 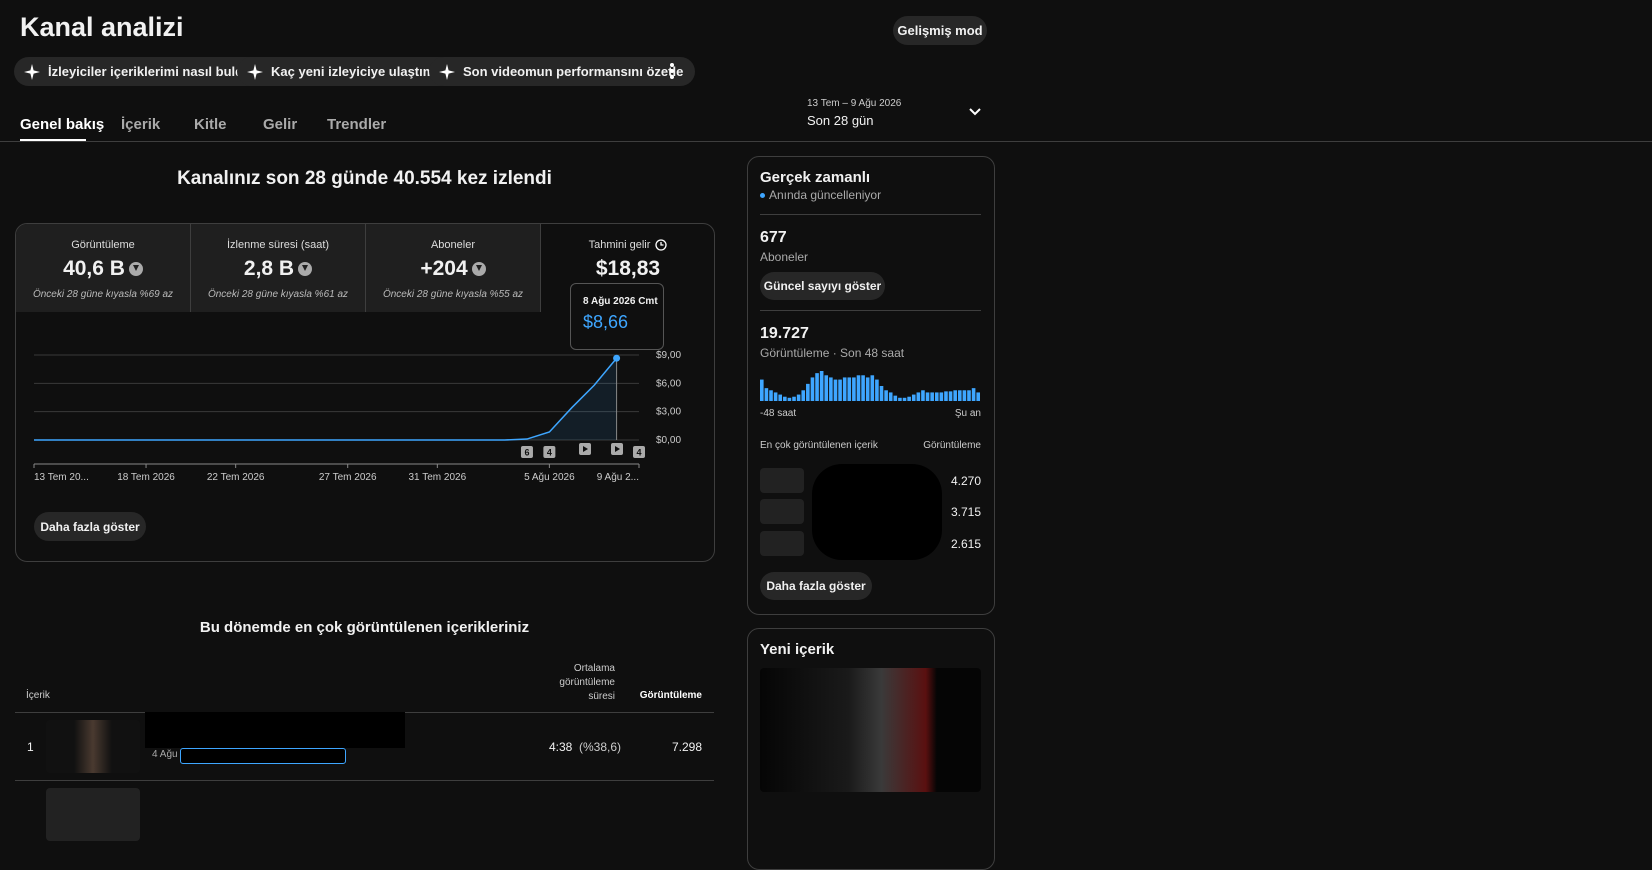 What do you see at coordinates (62, 124) in the screenshot?
I see `tab: Genel bakış` at bounding box center [62, 124].